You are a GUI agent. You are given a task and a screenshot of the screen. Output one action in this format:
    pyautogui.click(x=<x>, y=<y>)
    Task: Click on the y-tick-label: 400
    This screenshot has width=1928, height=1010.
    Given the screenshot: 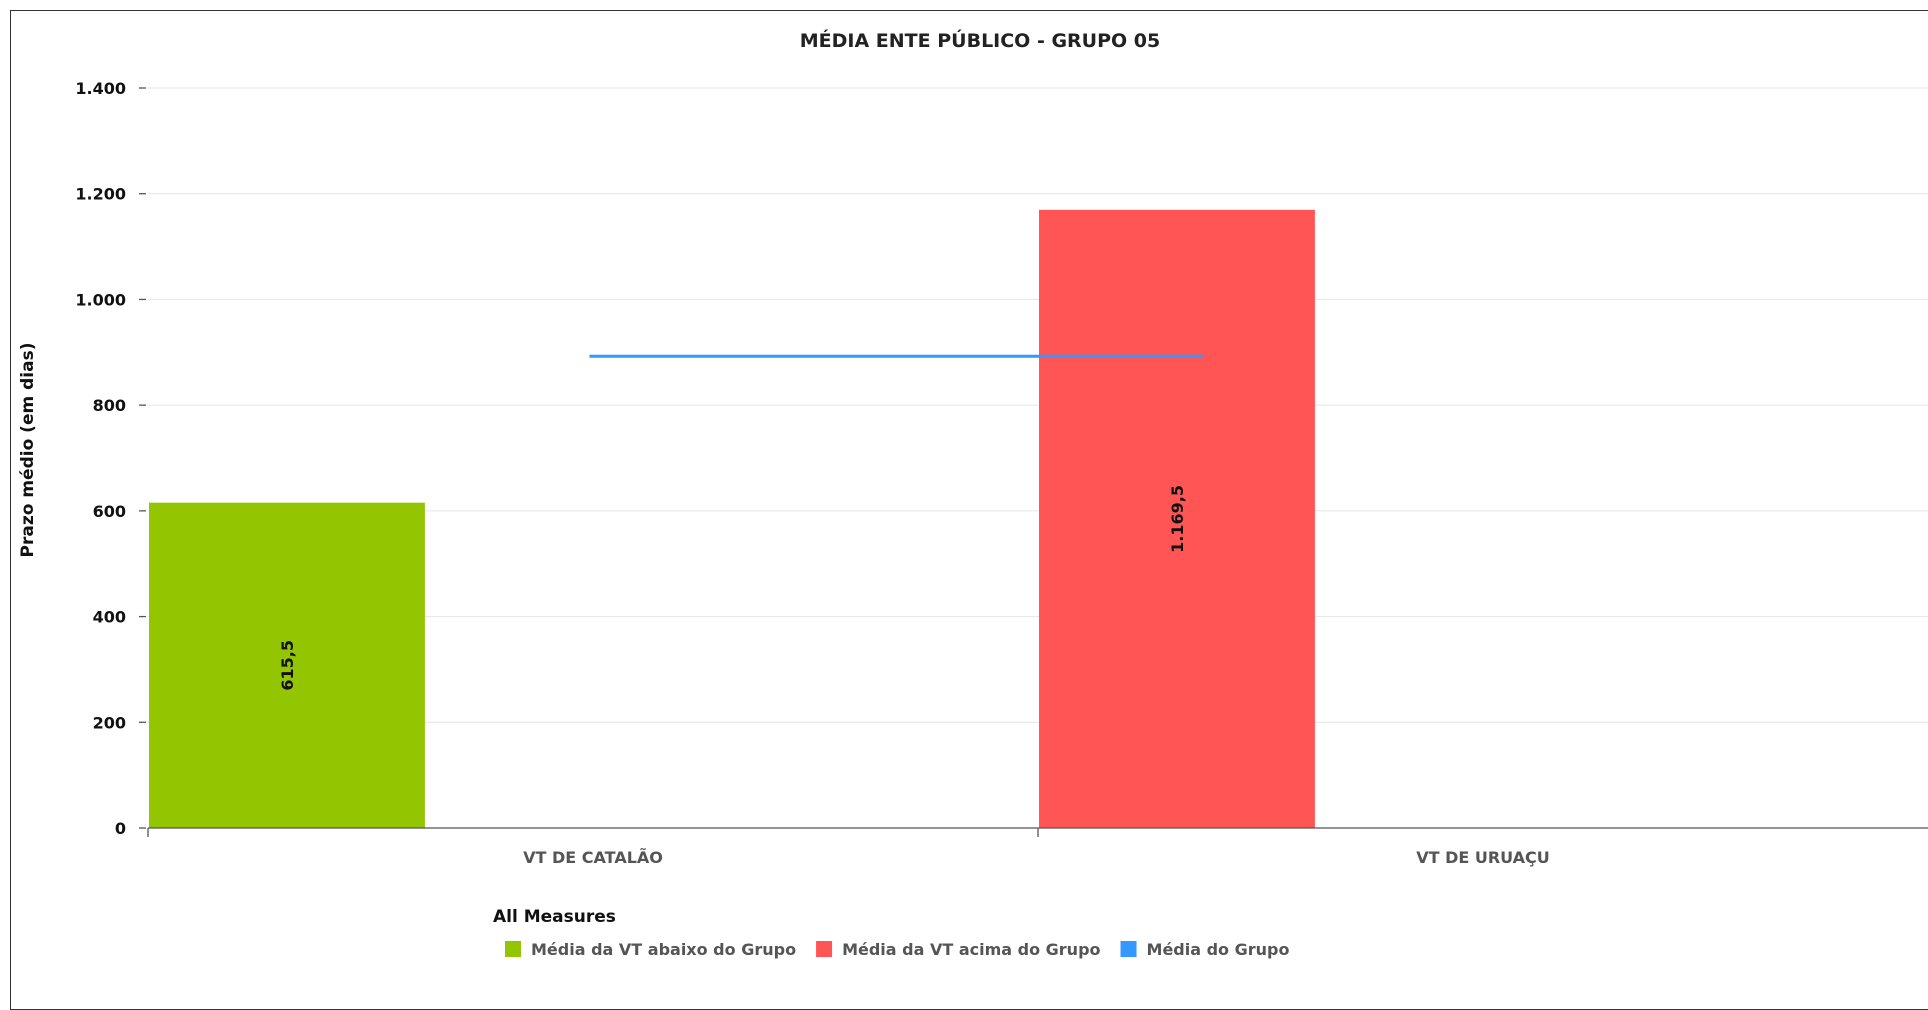 What is the action you would take?
    pyautogui.click(x=109, y=617)
    